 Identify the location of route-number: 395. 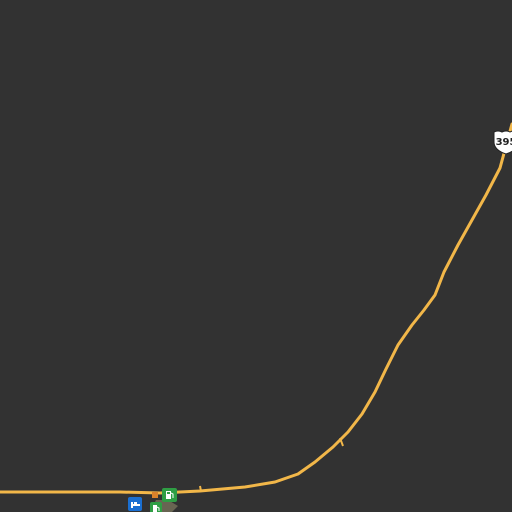
(504, 142).